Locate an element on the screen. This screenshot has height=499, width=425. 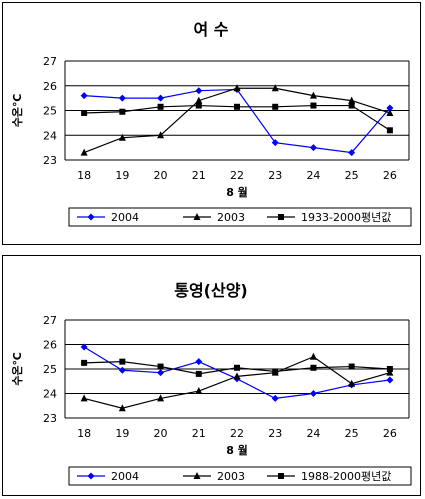
legend-label: 1988-2000평년값 is located at coordinates (346, 476).